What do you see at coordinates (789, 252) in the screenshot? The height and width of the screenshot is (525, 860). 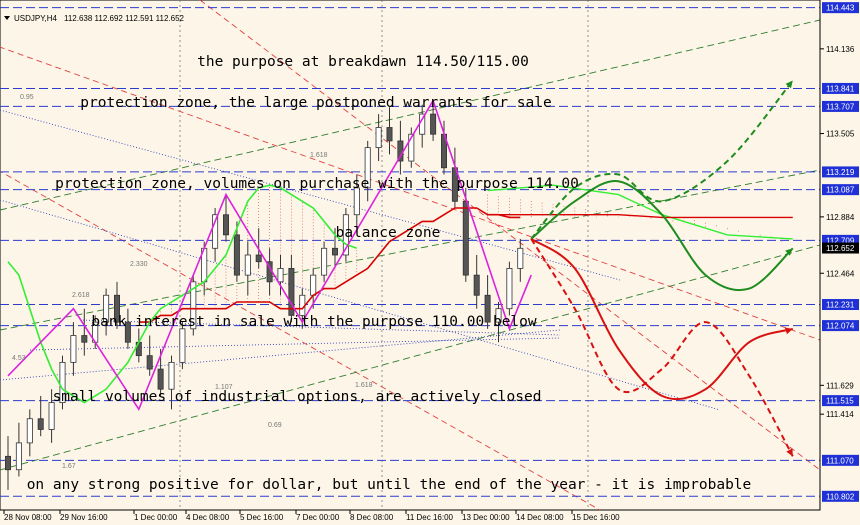 I see `arrow-green-solid` at bounding box center [789, 252].